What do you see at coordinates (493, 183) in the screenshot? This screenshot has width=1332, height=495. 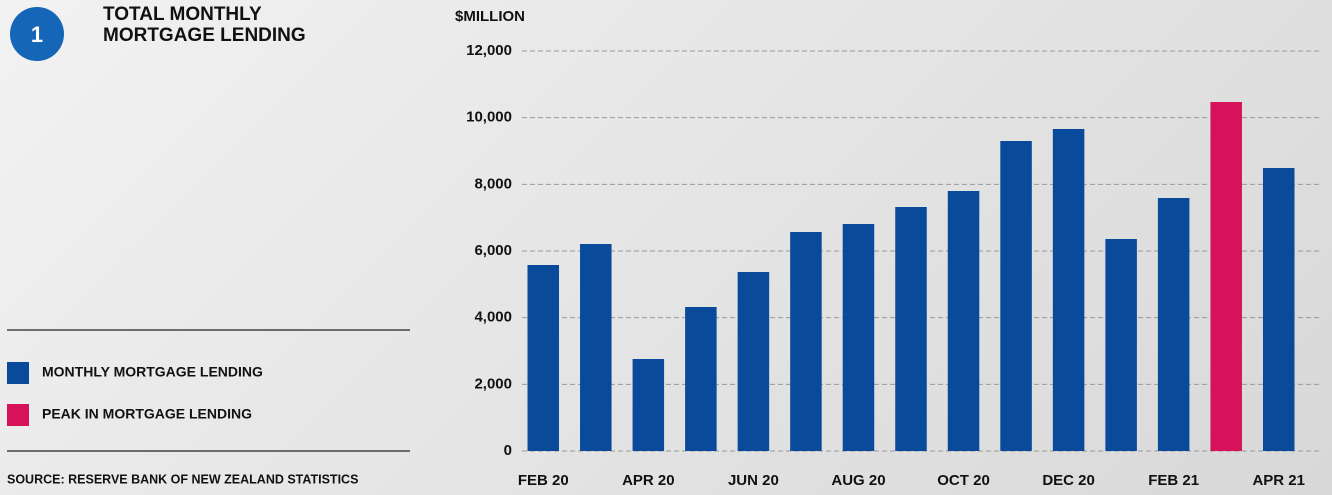 I see `y-tick-label: 8,000` at bounding box center [493, 183].